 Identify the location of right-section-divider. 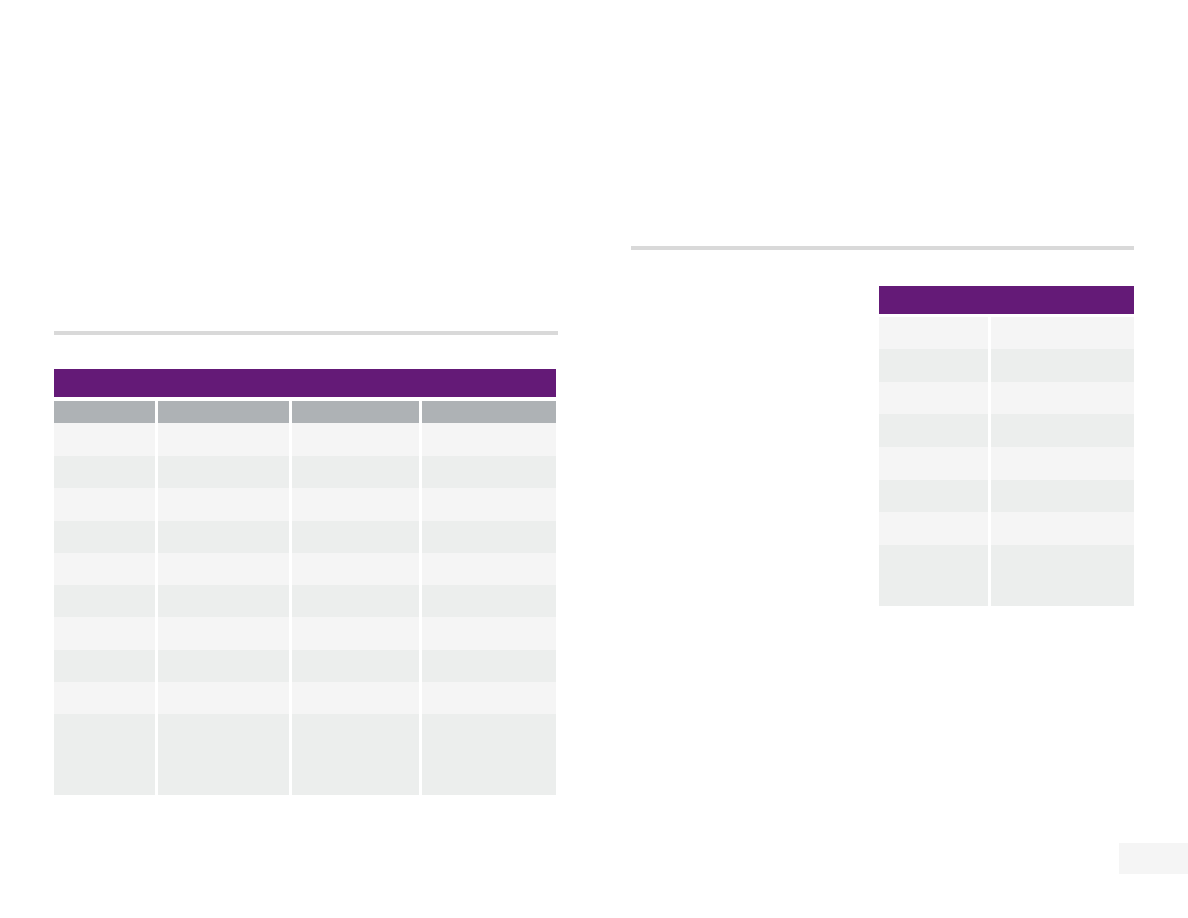
(882, 248).